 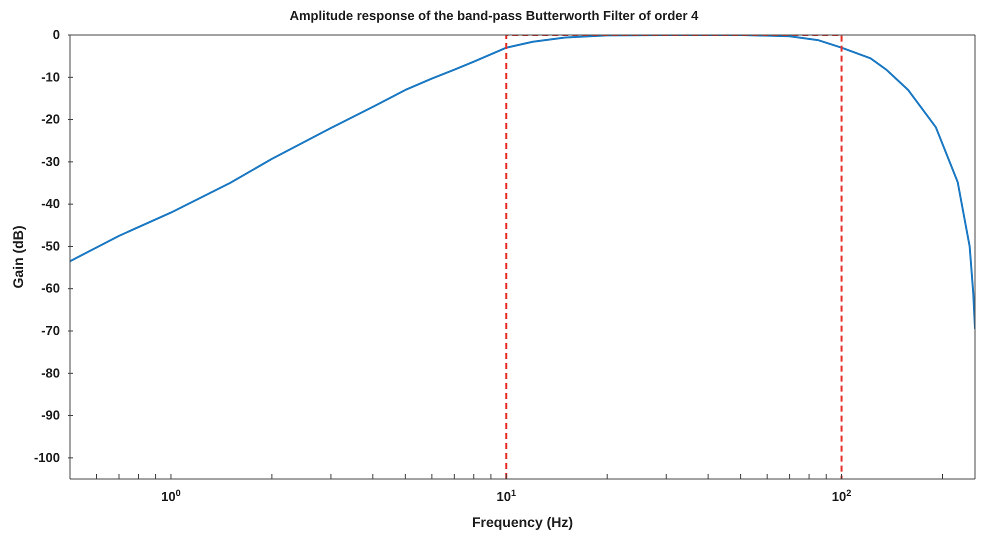 I want to click on chart-title: Amplitude response of the band-pass Butterworth Filter of order 4, so click(x=494, y=15).